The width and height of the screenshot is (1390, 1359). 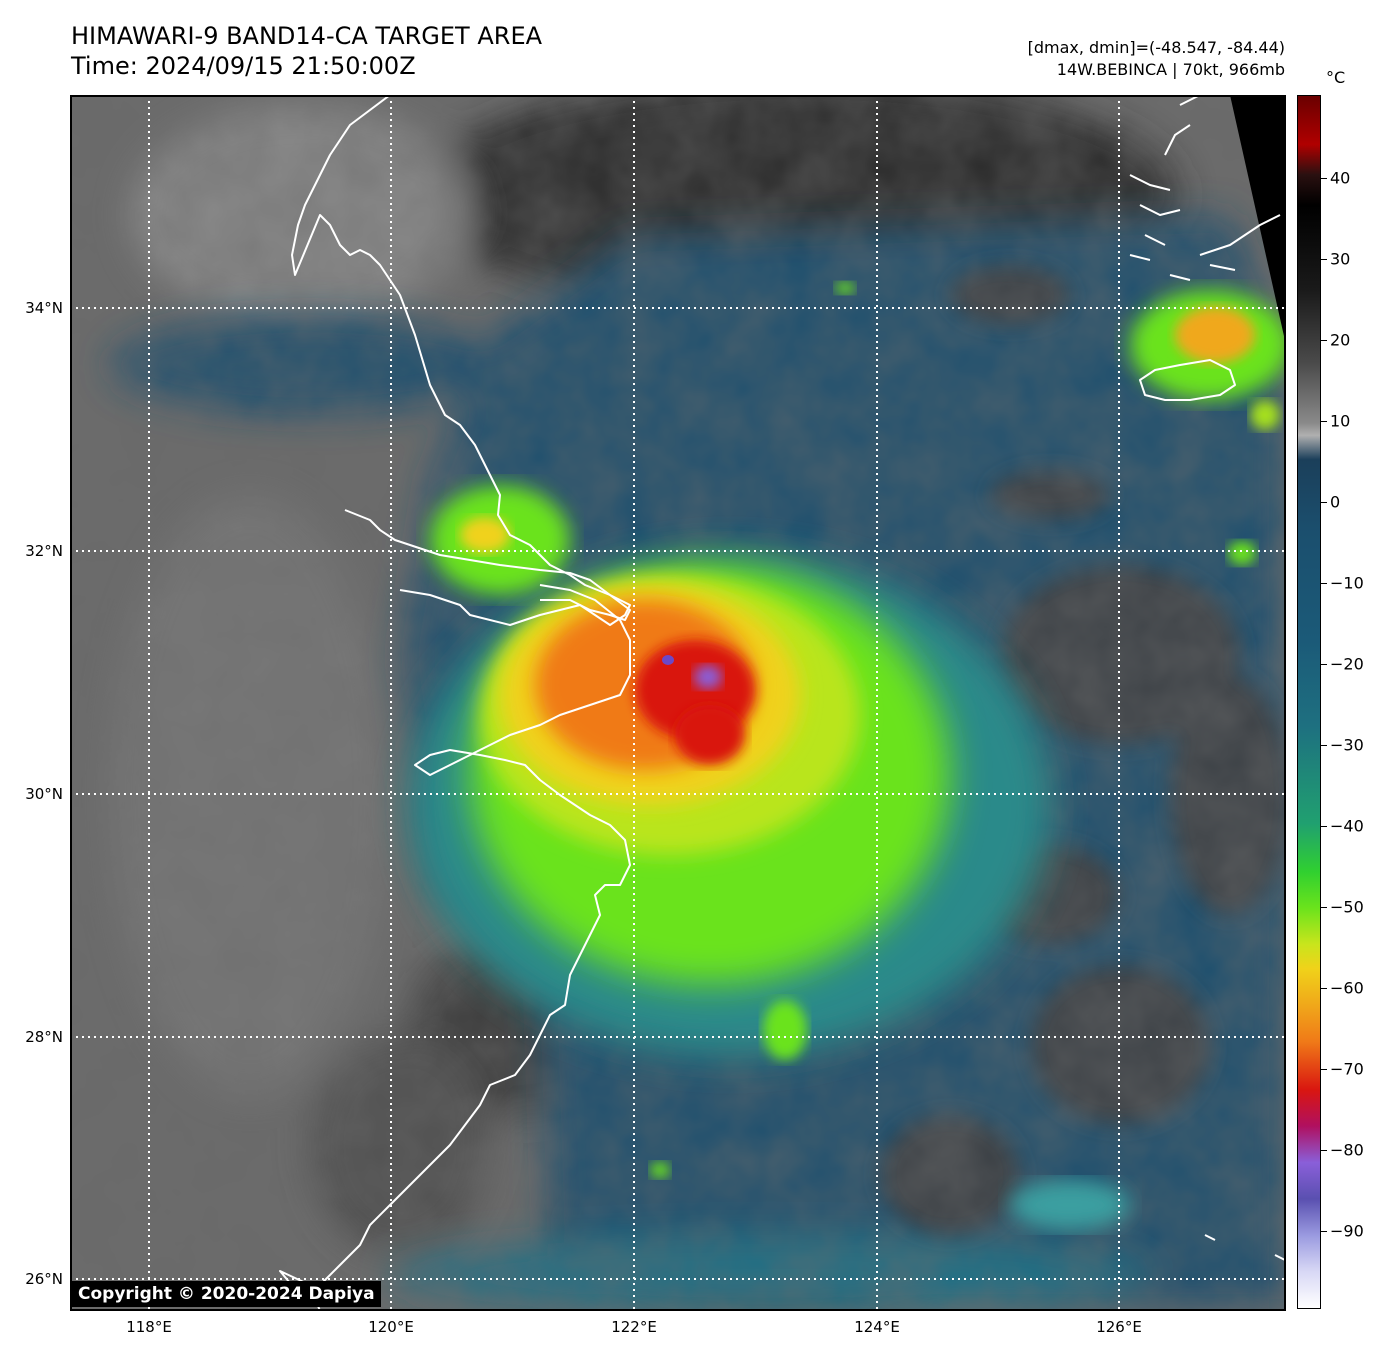 I want to click on copyright-banner: Copyright © 2020-2024 Dapiya, so click(x=226, y=1294).